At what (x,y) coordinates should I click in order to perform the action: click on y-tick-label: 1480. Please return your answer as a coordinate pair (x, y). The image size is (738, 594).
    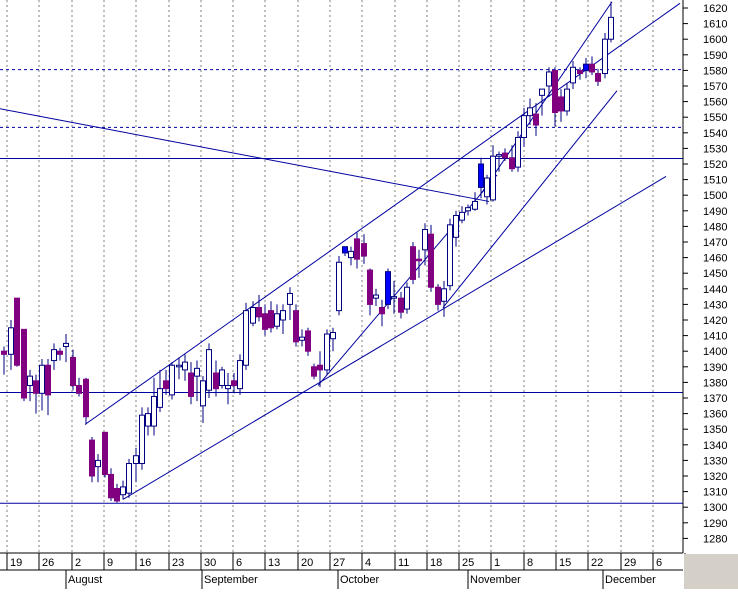
    Looking at the image, I should click on (715, 227).